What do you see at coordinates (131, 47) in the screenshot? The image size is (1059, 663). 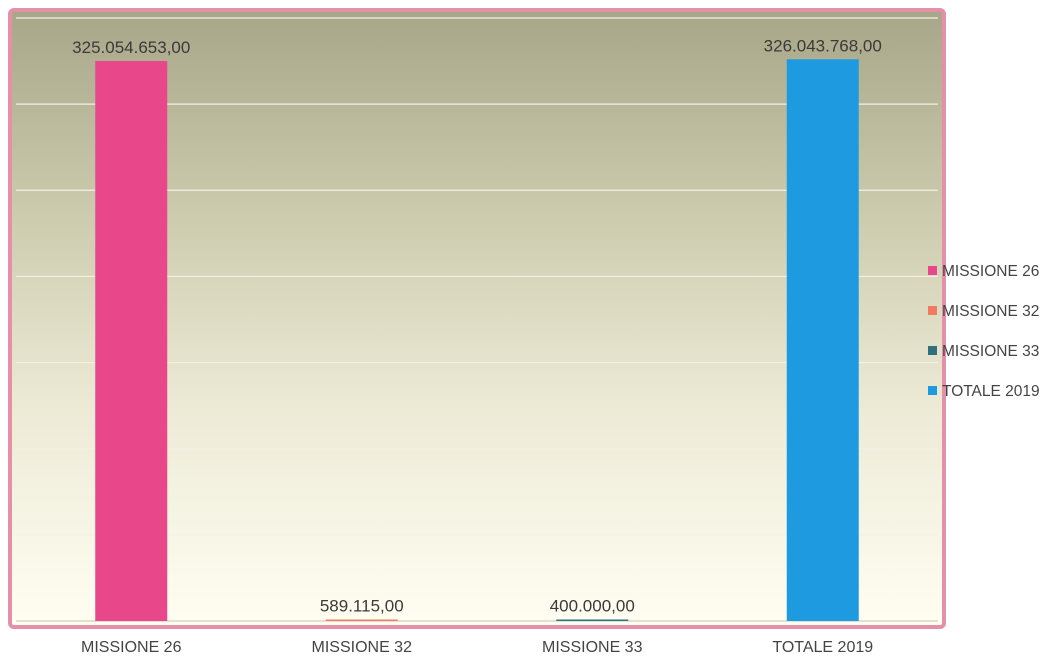 I see `data-label: 325.054.653,00` at bounding box center [131, 47].